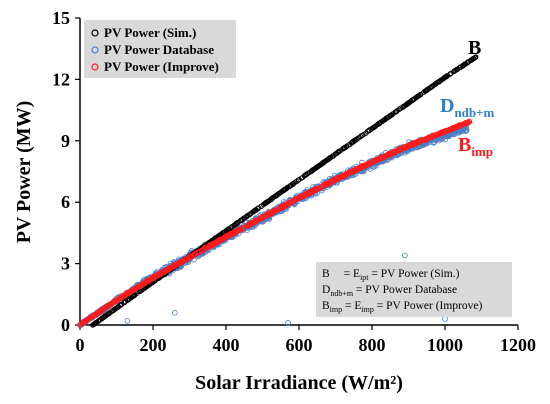 The width and height of the screenshot is (550, 404). I want to click on x-tick-label: 600, so click(299, 345).